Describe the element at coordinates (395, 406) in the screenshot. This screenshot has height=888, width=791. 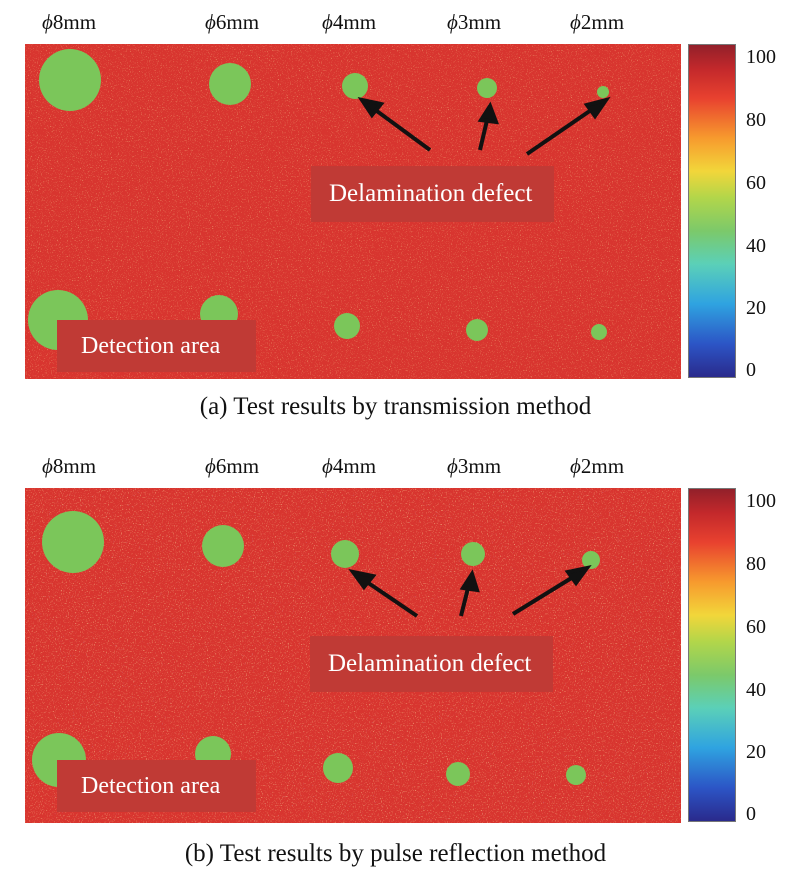
I see `caption-a: (a) Test results by transmission method` at that location.